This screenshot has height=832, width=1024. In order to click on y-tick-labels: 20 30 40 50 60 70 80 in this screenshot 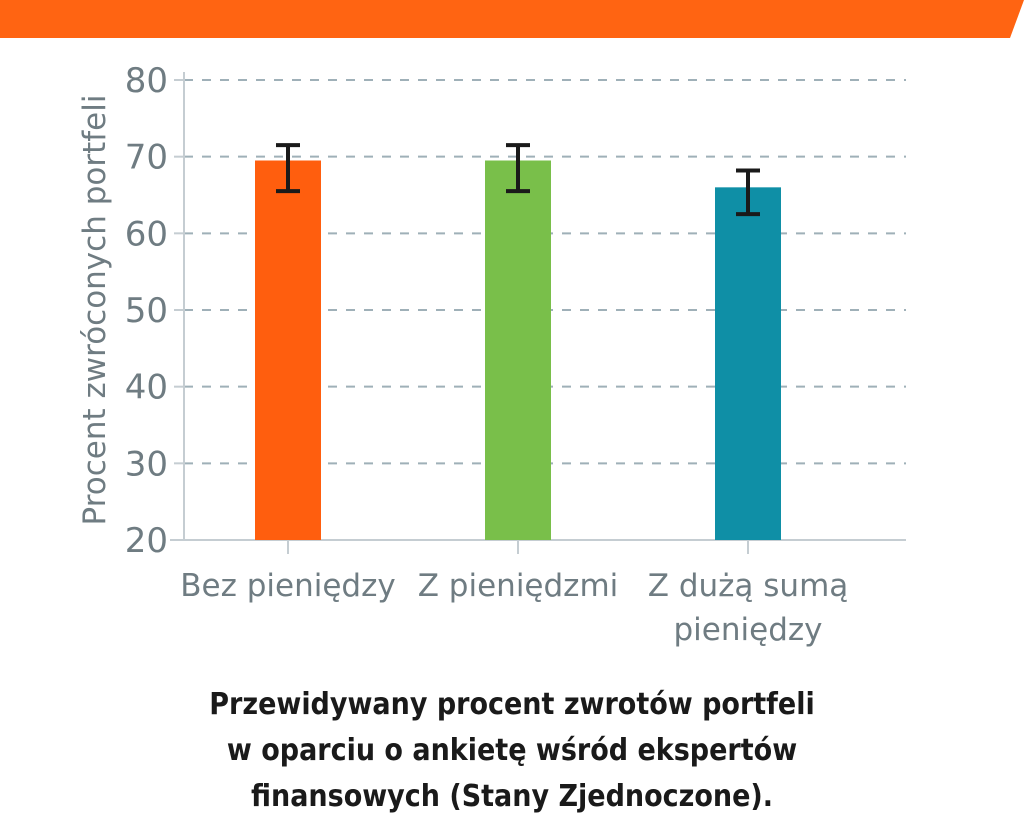, I will do `click(146, 311)`.